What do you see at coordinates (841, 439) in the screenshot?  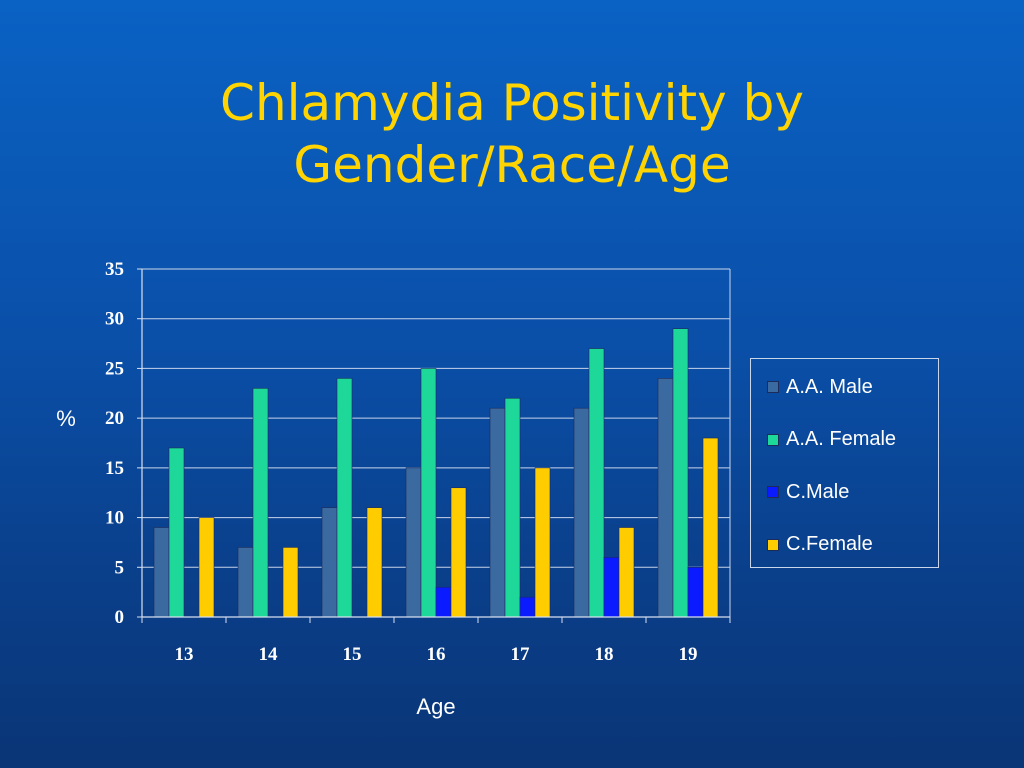 I see `legend-label: A.A. Female` at bounding box center [841, 439].